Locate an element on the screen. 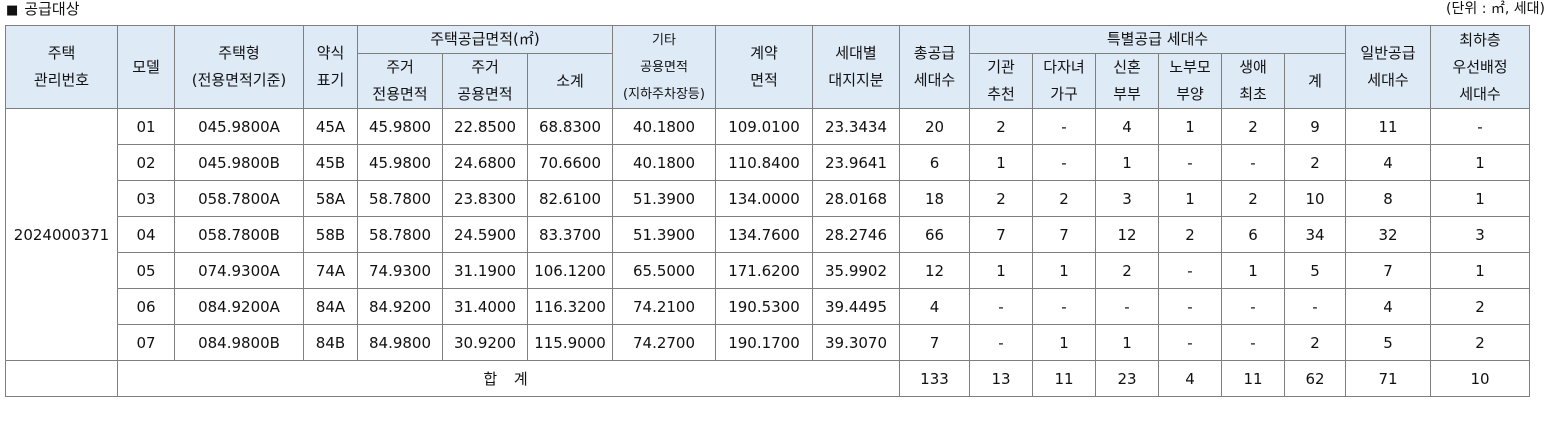  cell-other: 51.3900 is located at coordinates (664, 198).